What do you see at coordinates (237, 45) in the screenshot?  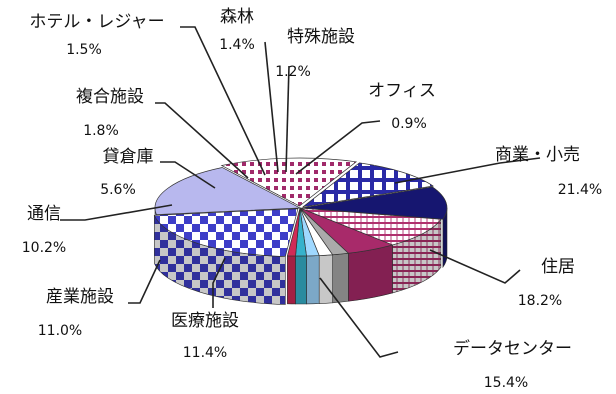 I see `slice-value-label-9: 1.4%` at bounding box center [237, 45].